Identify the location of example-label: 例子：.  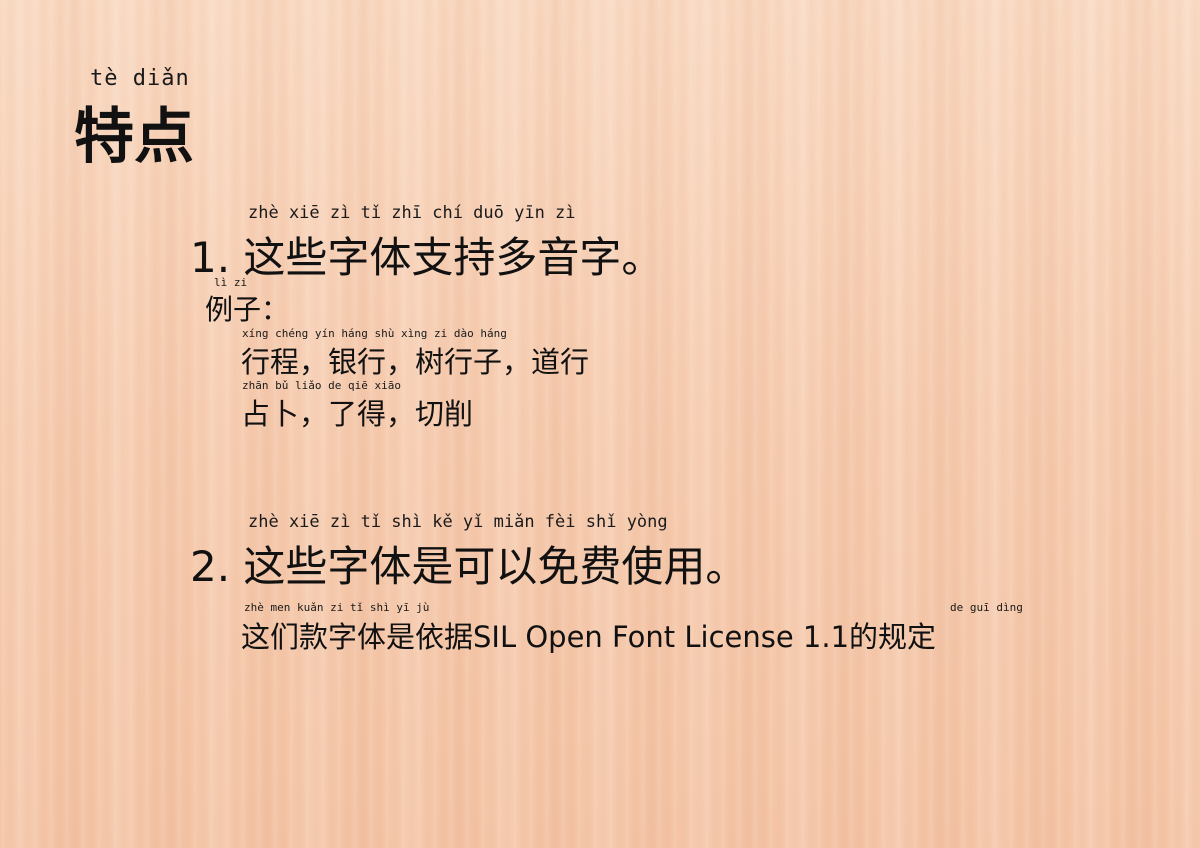
(247, 309).